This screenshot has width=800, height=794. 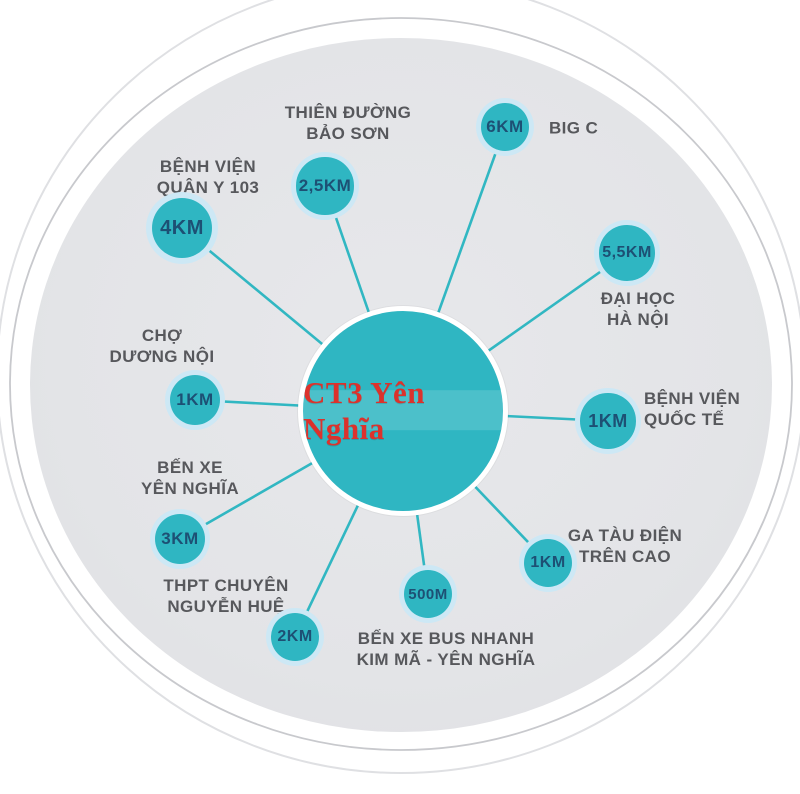 I want to click on distance-bubble: 2,5KM, so click(x=325, y=186).